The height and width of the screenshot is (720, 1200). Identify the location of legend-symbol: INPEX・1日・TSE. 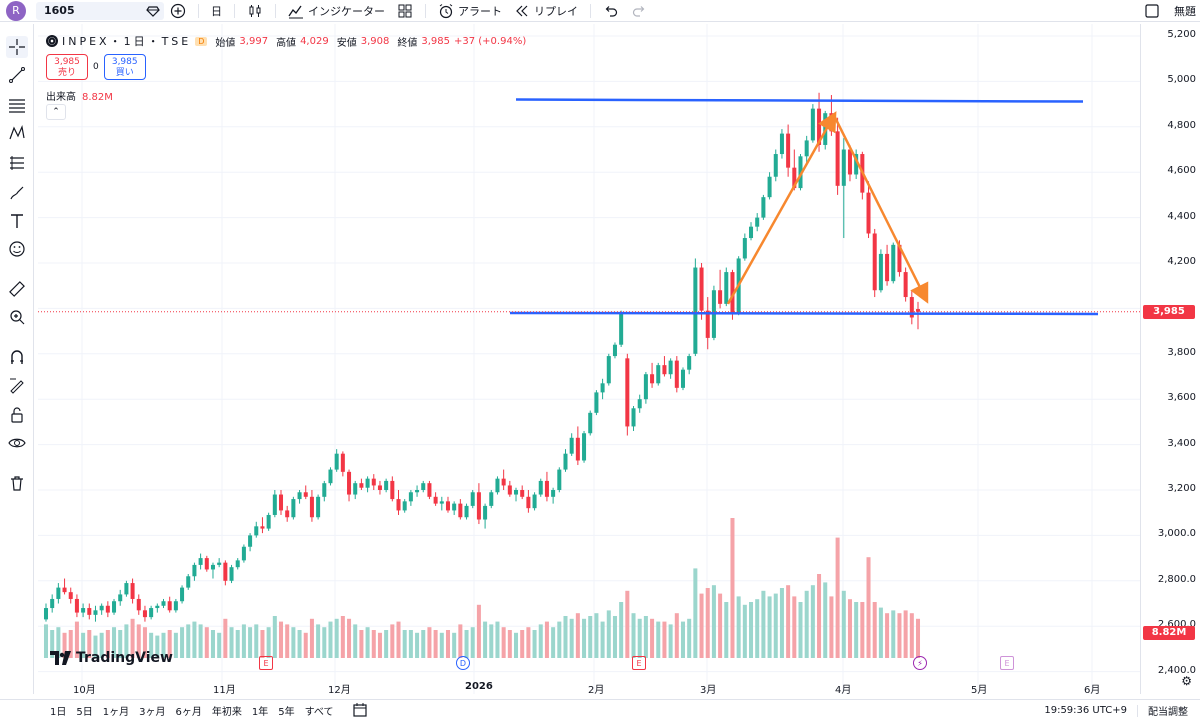
(127, 41).